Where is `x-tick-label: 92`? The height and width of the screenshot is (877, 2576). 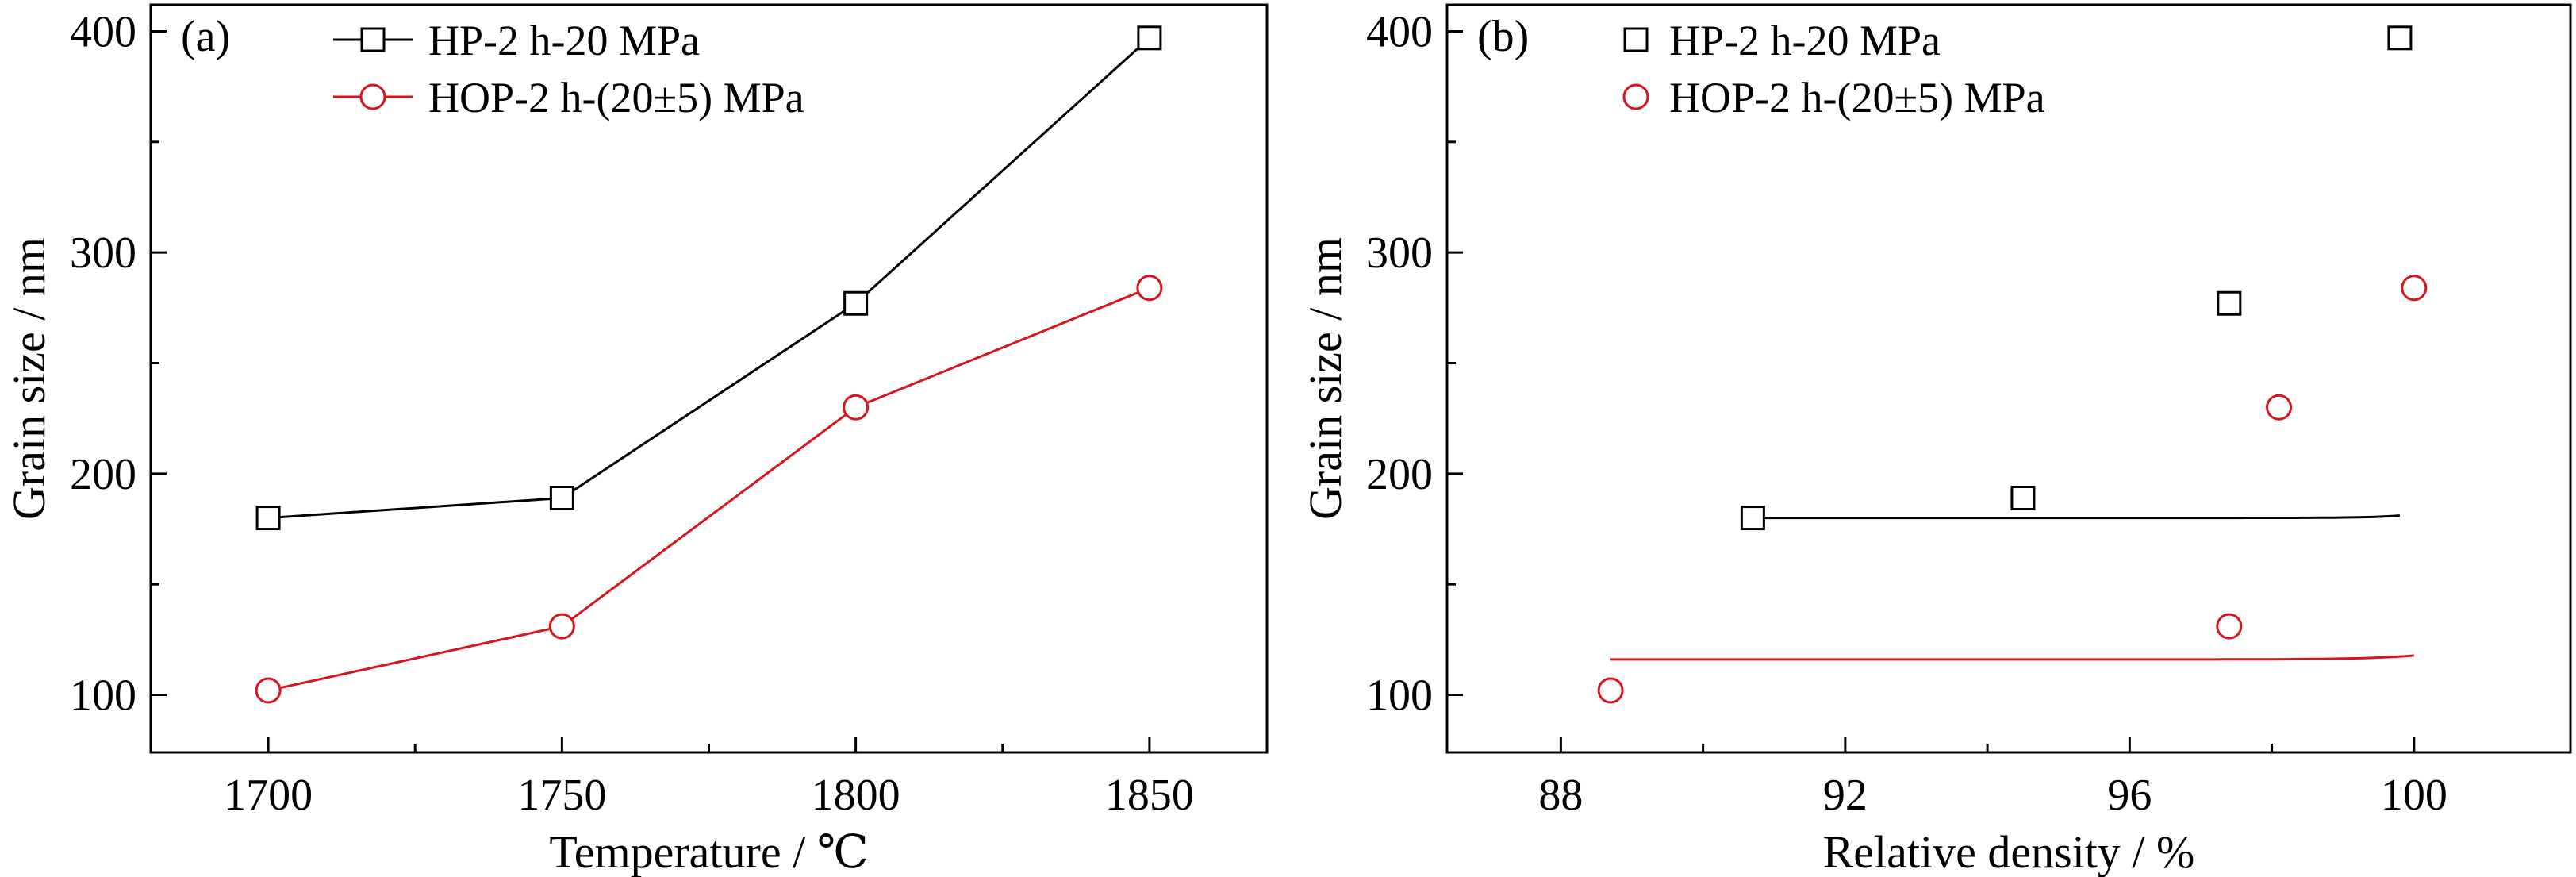 x-tick-label: 92 is located at coordinates (1846, 795).